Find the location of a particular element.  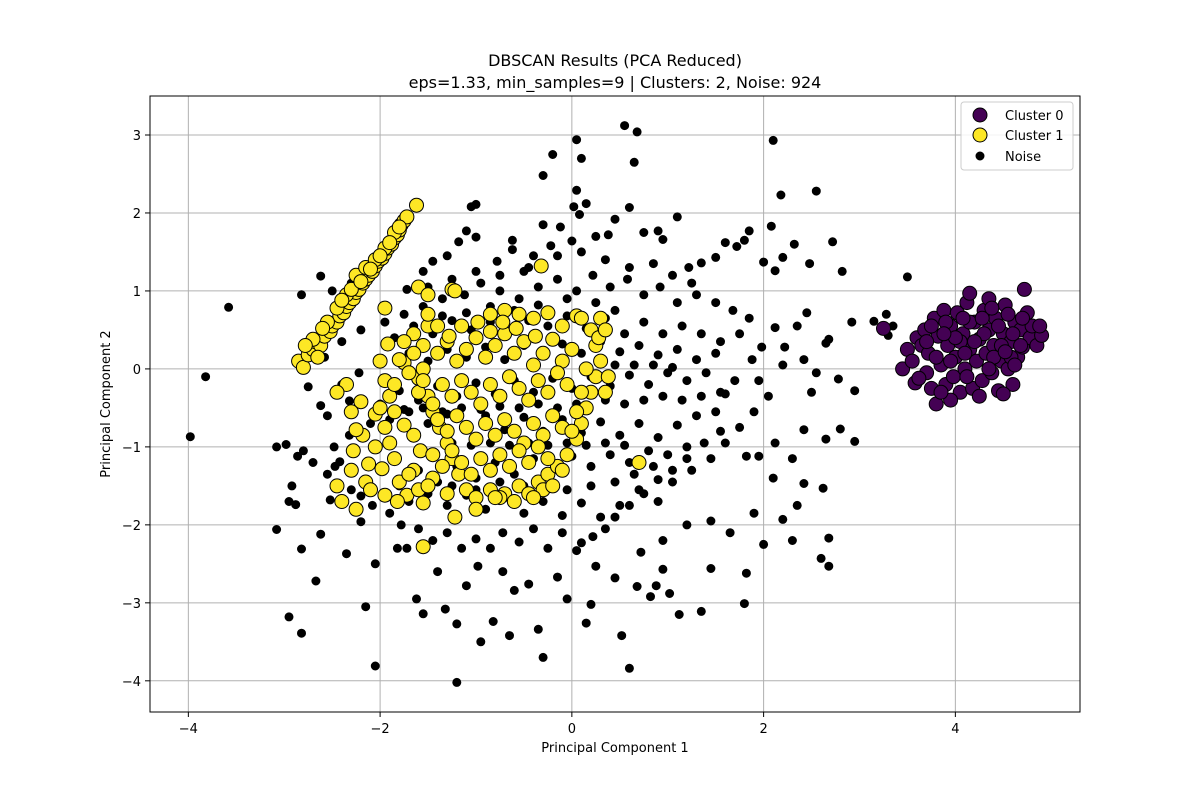

y-tick-label: −2 is located at coordinates (131, 526).